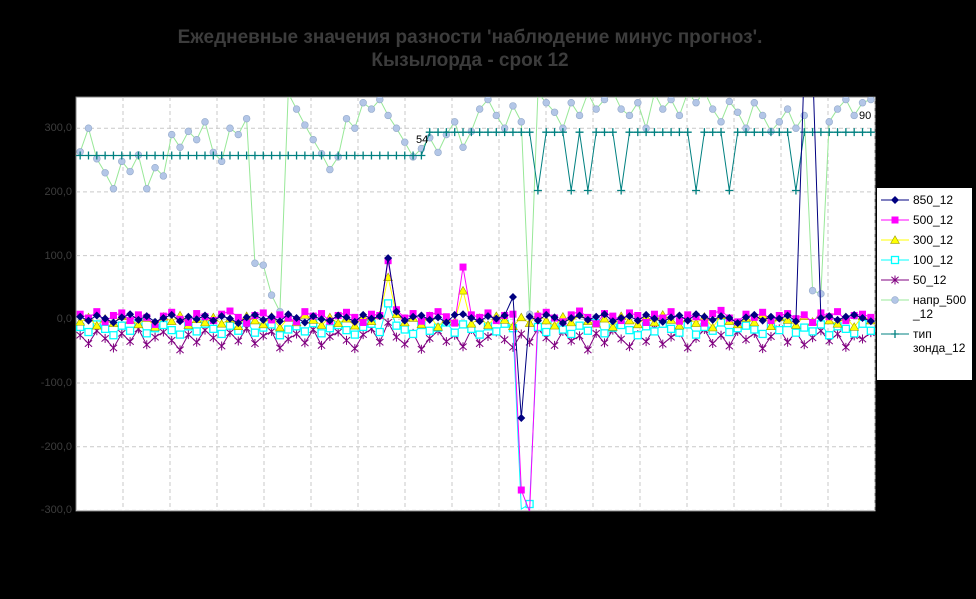  What do you see at coordinates (939, 341) in the screenshot?
I see `legend-label: тип зонда_12` at bounding box center [939, 341].